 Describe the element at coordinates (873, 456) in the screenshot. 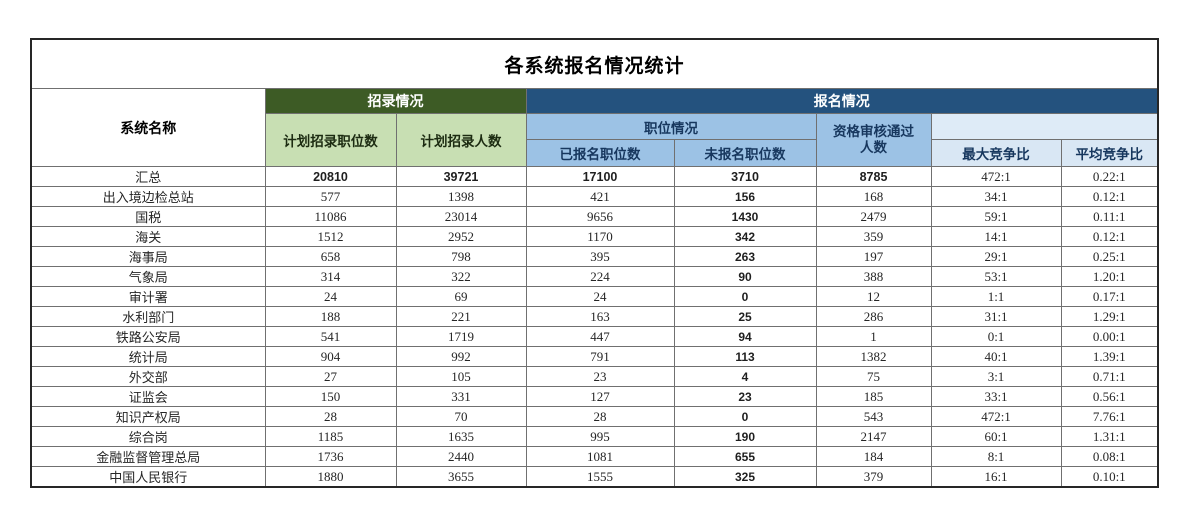

I see `value-cell: 184` at that location.